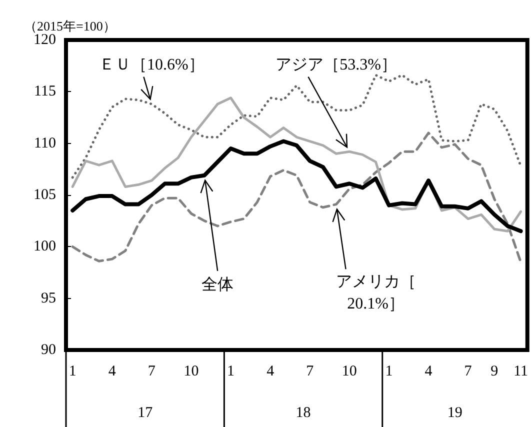 This screenshot has height=427, width=531. I want to click on x-tick-label: 11, so click(521, 372).